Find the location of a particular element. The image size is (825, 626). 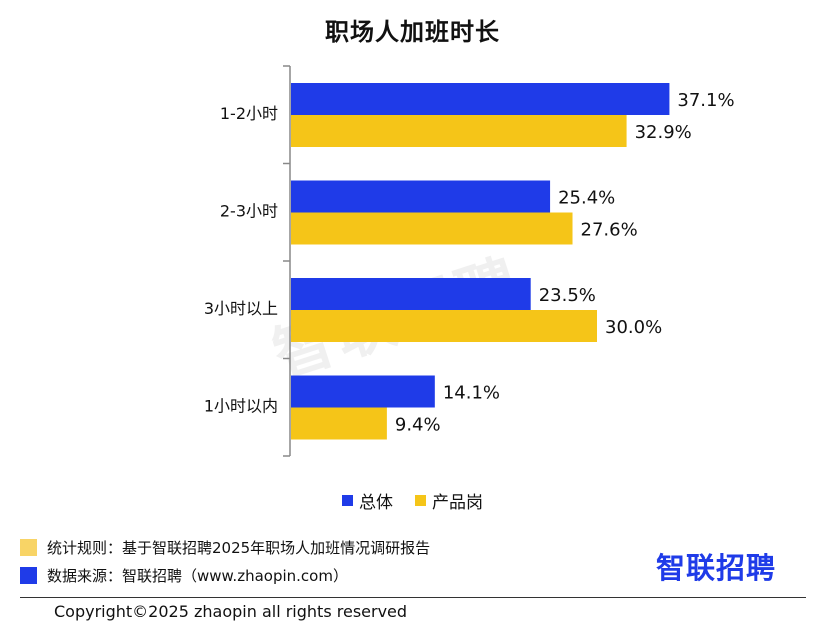

data-label: 14.1% is located at coordinates (471, 393).